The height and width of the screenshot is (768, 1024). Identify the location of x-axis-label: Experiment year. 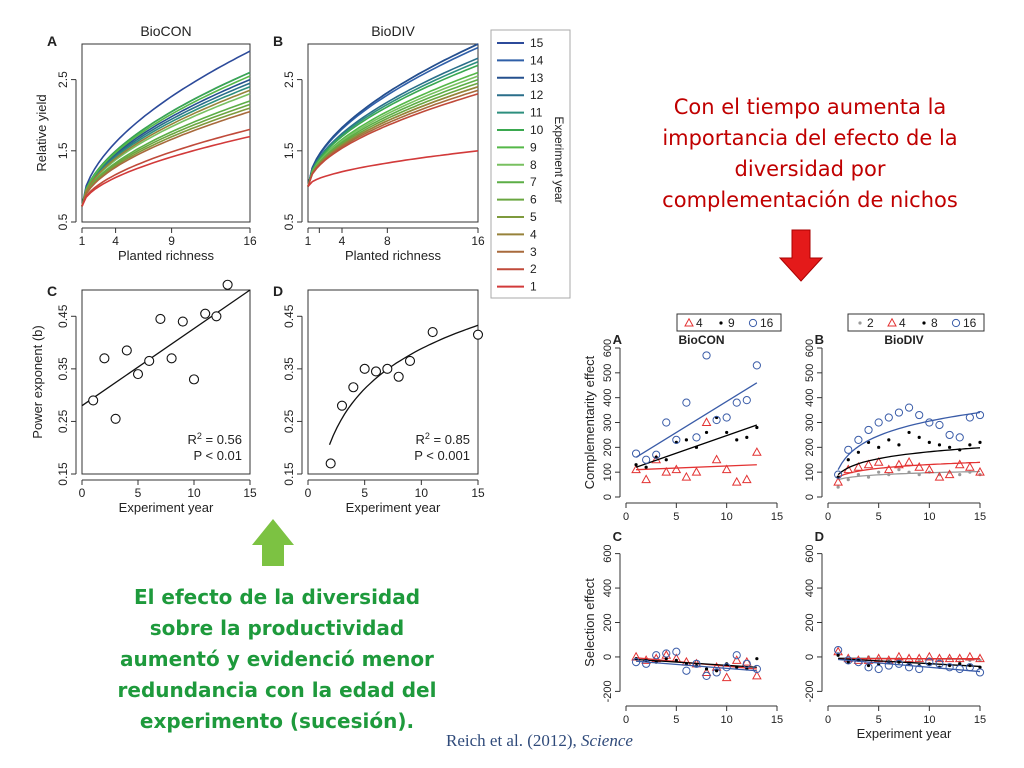
(904, 733).